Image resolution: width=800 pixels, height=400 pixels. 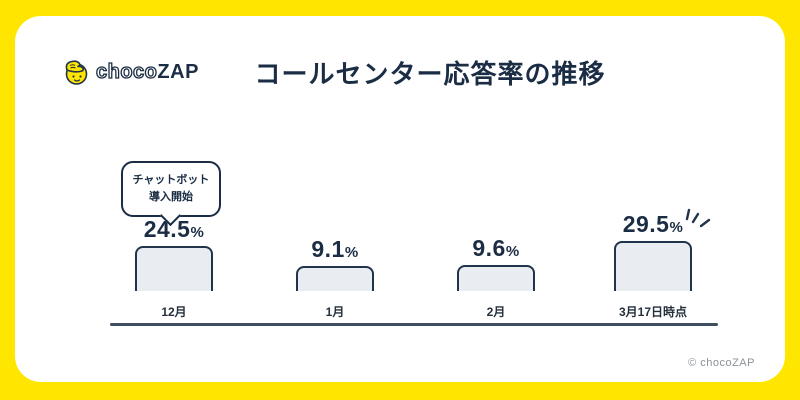 What do you see at coordinates (496, 312) in the screenshot?
I see `bar-category-label: 2月` at bounding box center [496, 312].